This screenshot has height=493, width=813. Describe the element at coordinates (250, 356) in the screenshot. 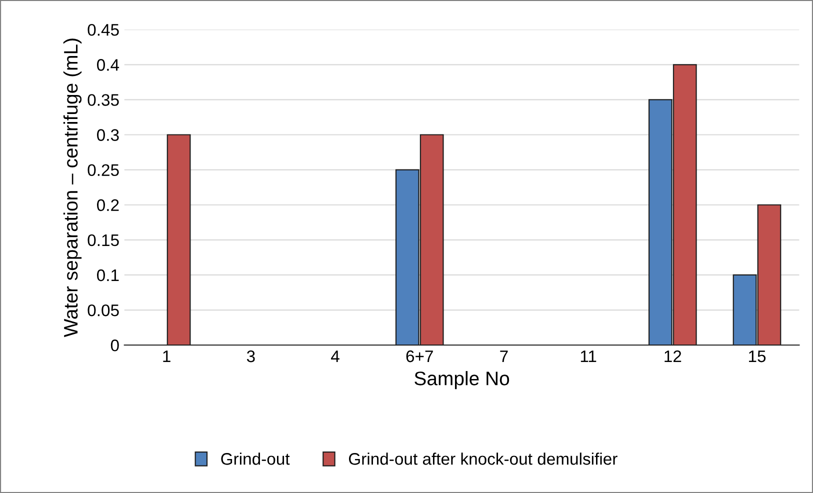

I see `x-tick-label: 3` at that location.